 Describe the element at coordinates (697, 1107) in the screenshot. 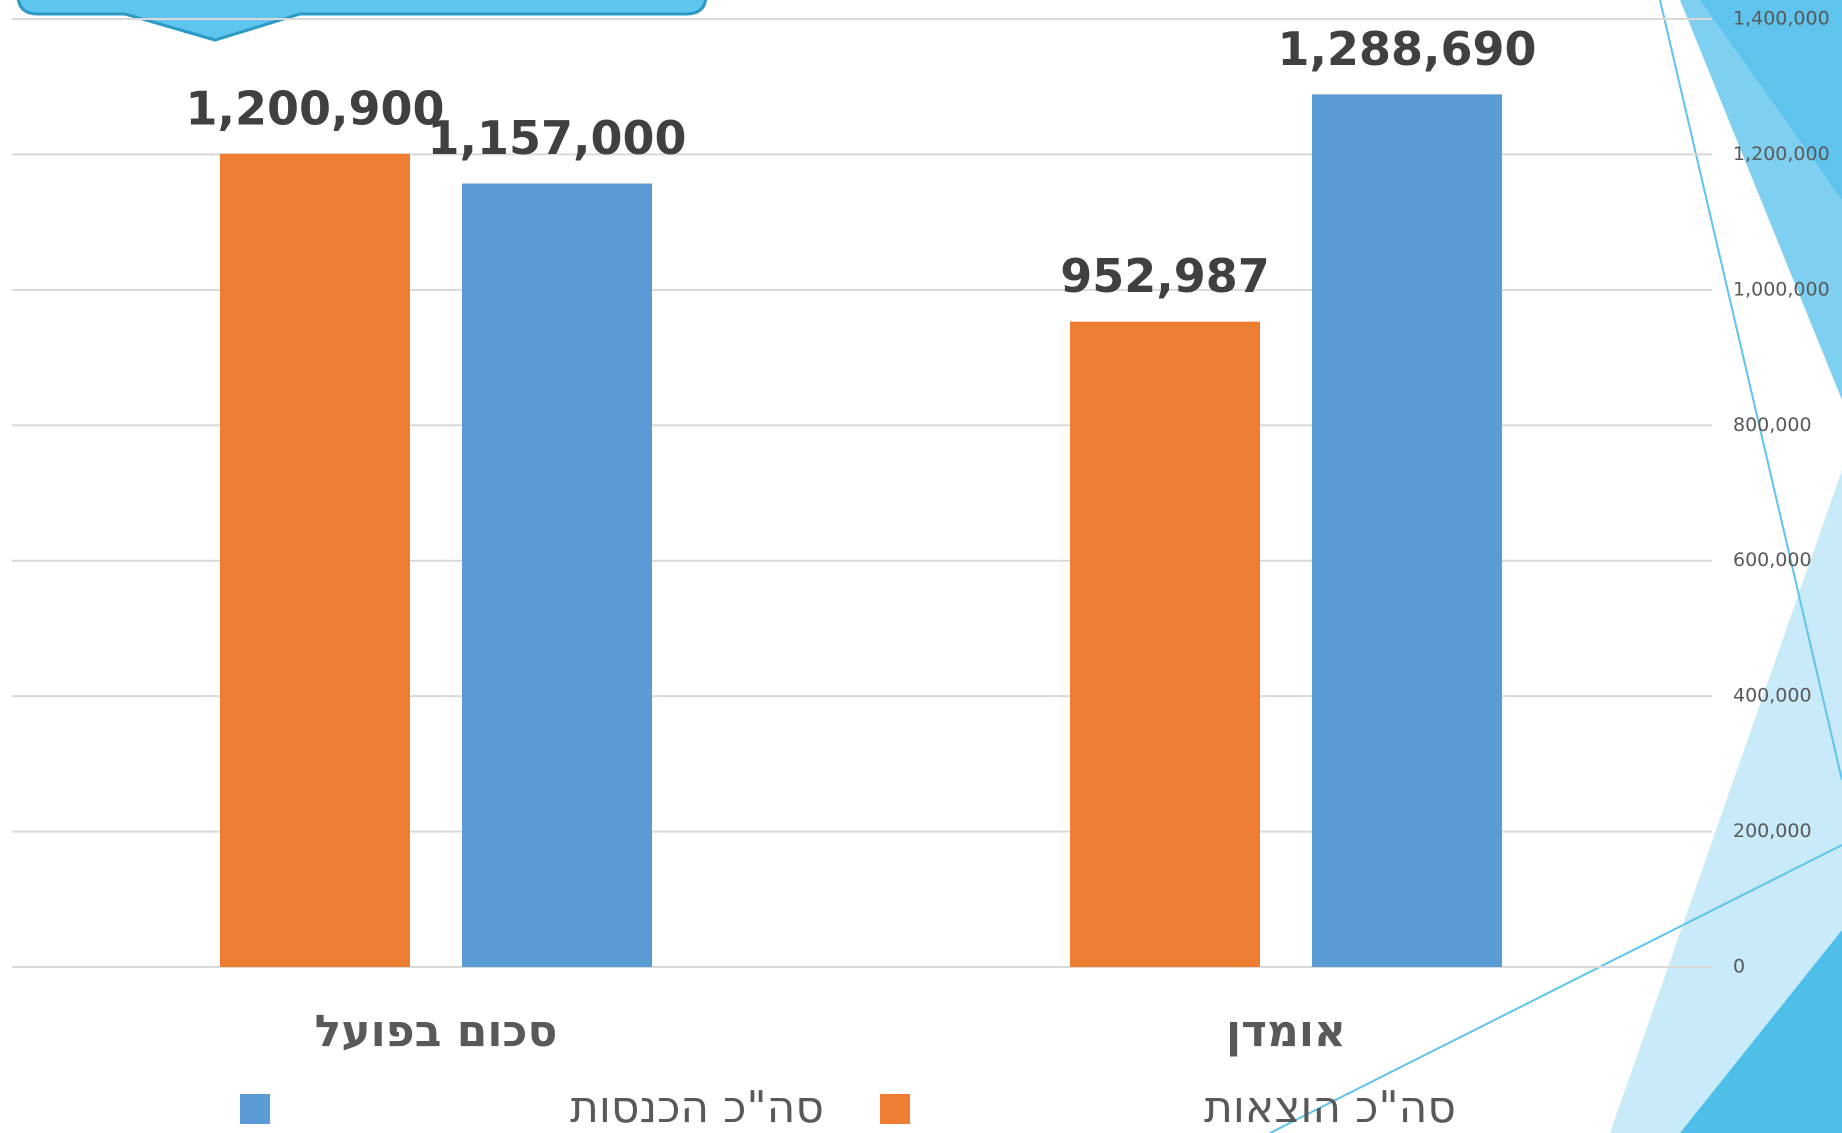

I see `legend-label: סה"כ הכנסות` at that location.